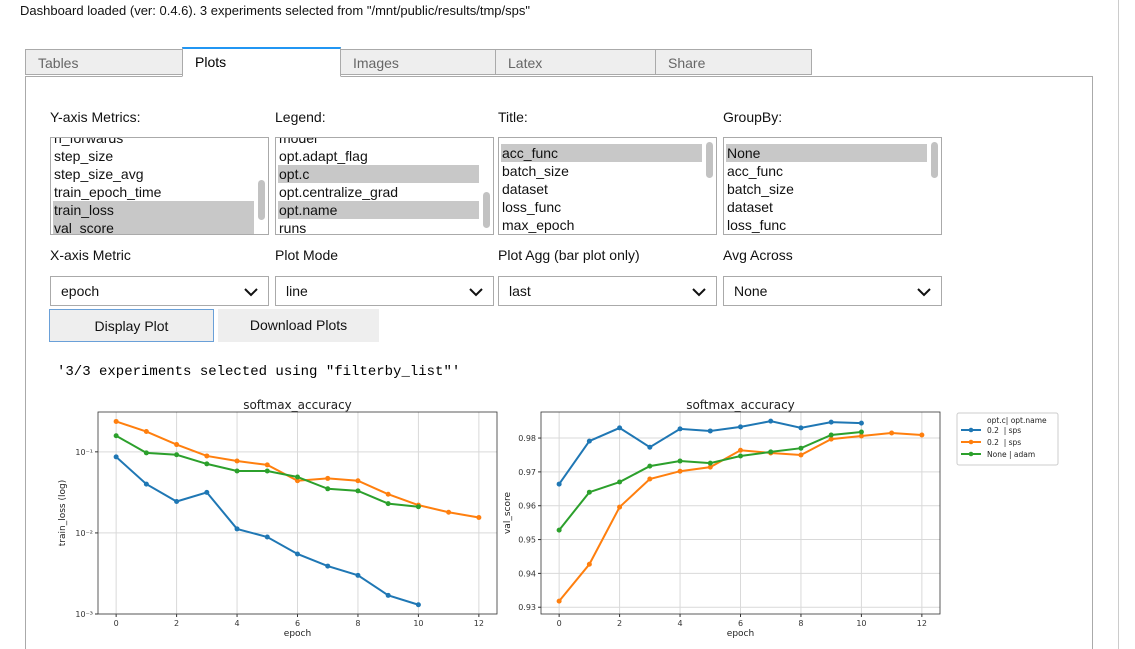 The height and width of the screenshot is (649, 1135). I want to click on list-item: opt.centralize_grad, so click(339, 192).